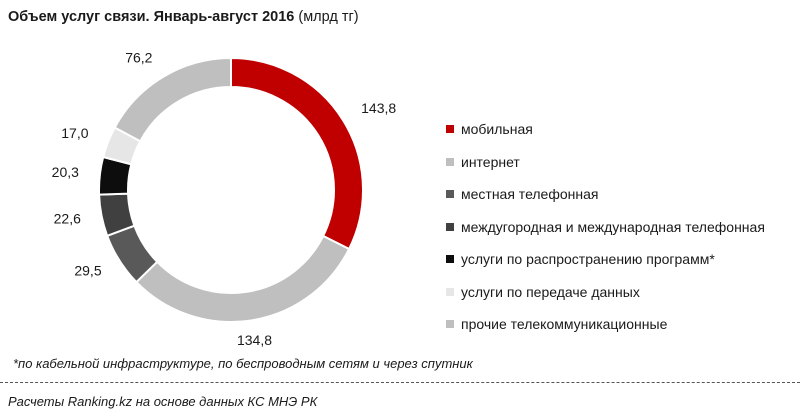 The width and height of the screenshot is (800, 420). I want to click on slice-value-label-1: 143,8, so click(378, 108).